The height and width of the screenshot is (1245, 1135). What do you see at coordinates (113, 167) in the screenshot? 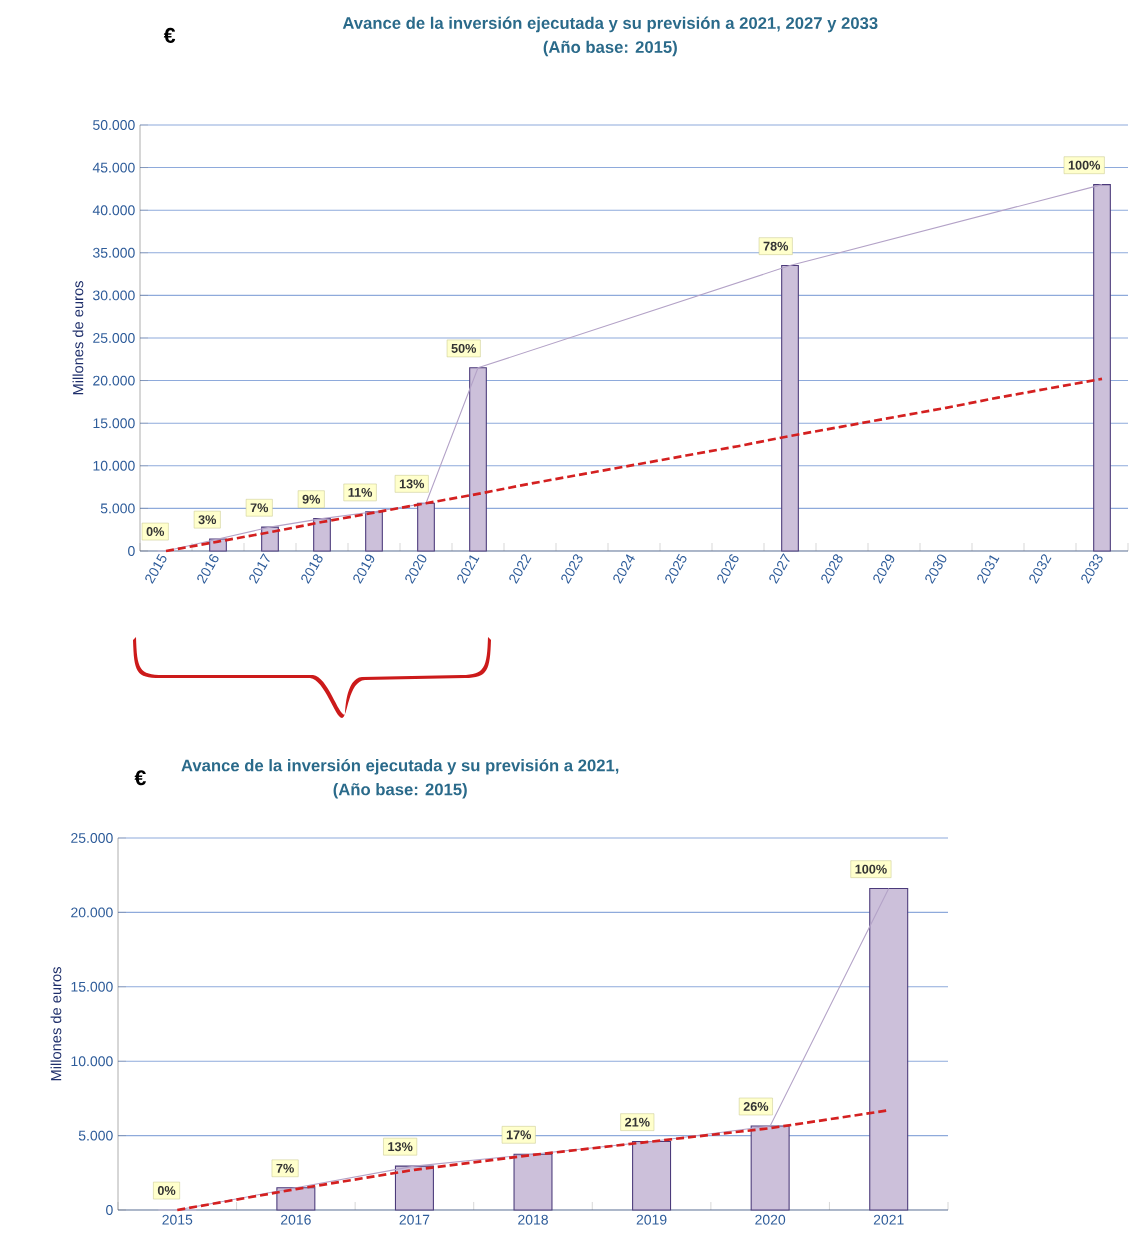
I see `y-tick-label: 45.000` at bounding box center [113, 167].